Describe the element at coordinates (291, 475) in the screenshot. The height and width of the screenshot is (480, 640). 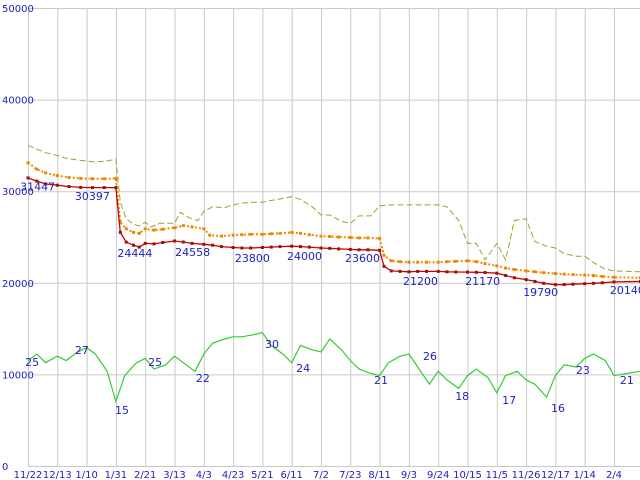
I see `x-tick-label: 6/11` at that location.